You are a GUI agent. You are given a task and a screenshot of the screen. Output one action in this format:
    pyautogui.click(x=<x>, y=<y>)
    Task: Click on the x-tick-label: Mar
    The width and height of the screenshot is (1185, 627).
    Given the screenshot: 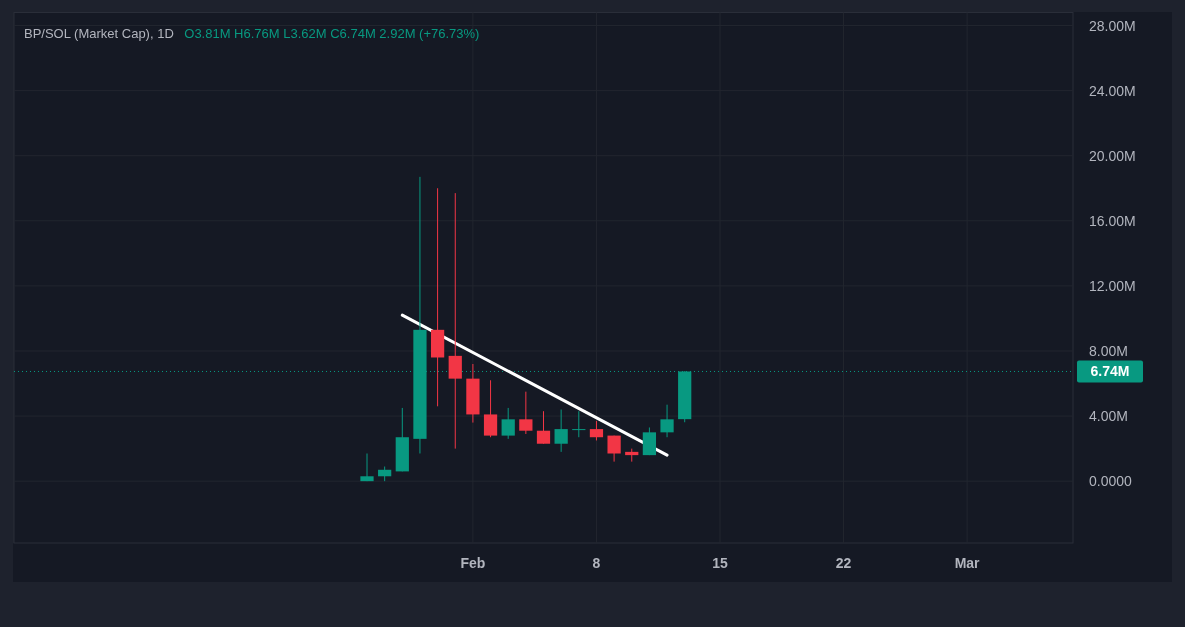 What is the action you would take?
    pyautogui.click(x=967, y=563)
    